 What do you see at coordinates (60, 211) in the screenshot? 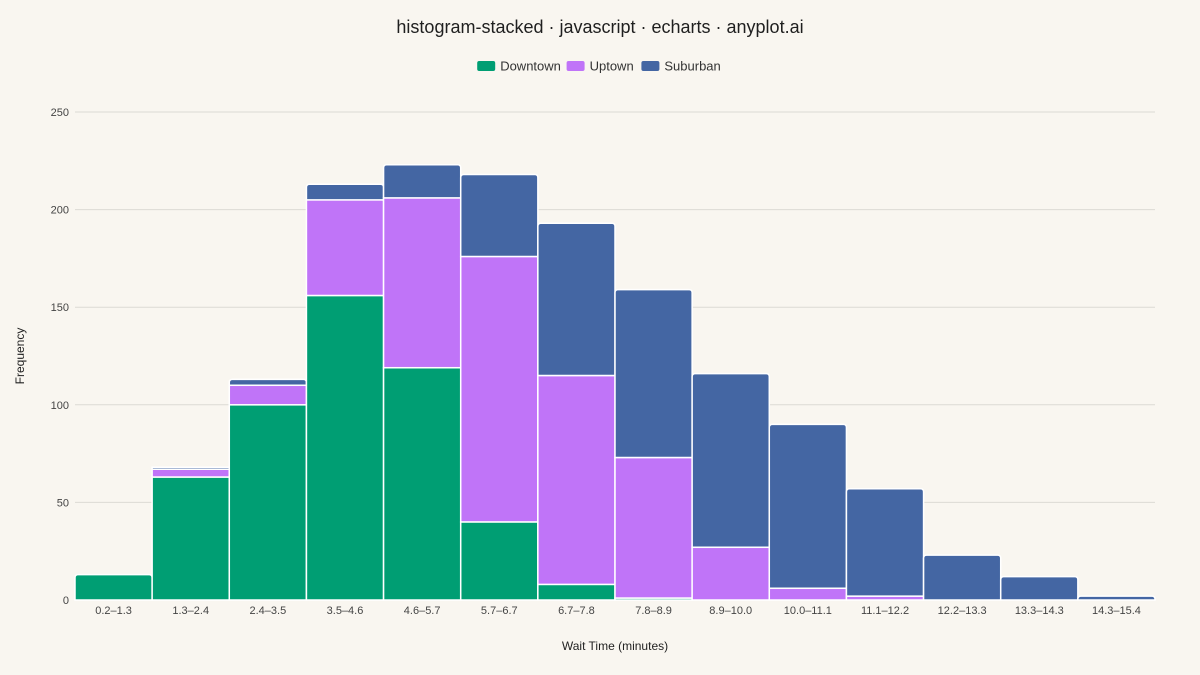
I see `y-tick-label: 200` at bounding box center [60, 211].